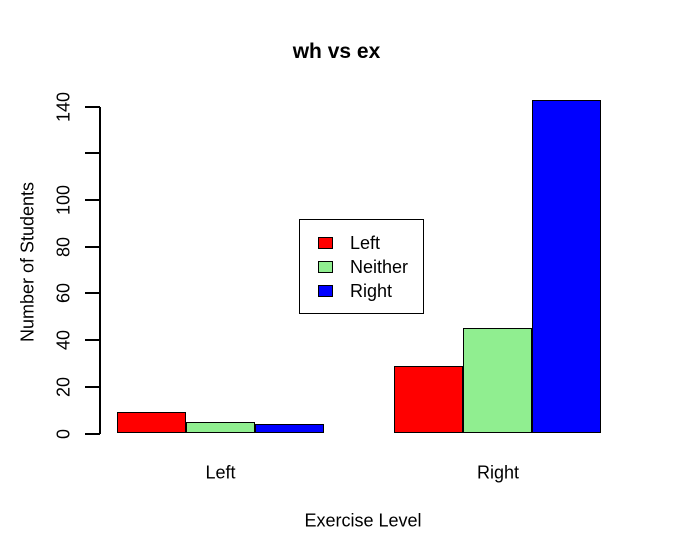 The height and width of the screenshot is (560, 673). I want to click on legend-label-neither: Neither, so click(379, 266).